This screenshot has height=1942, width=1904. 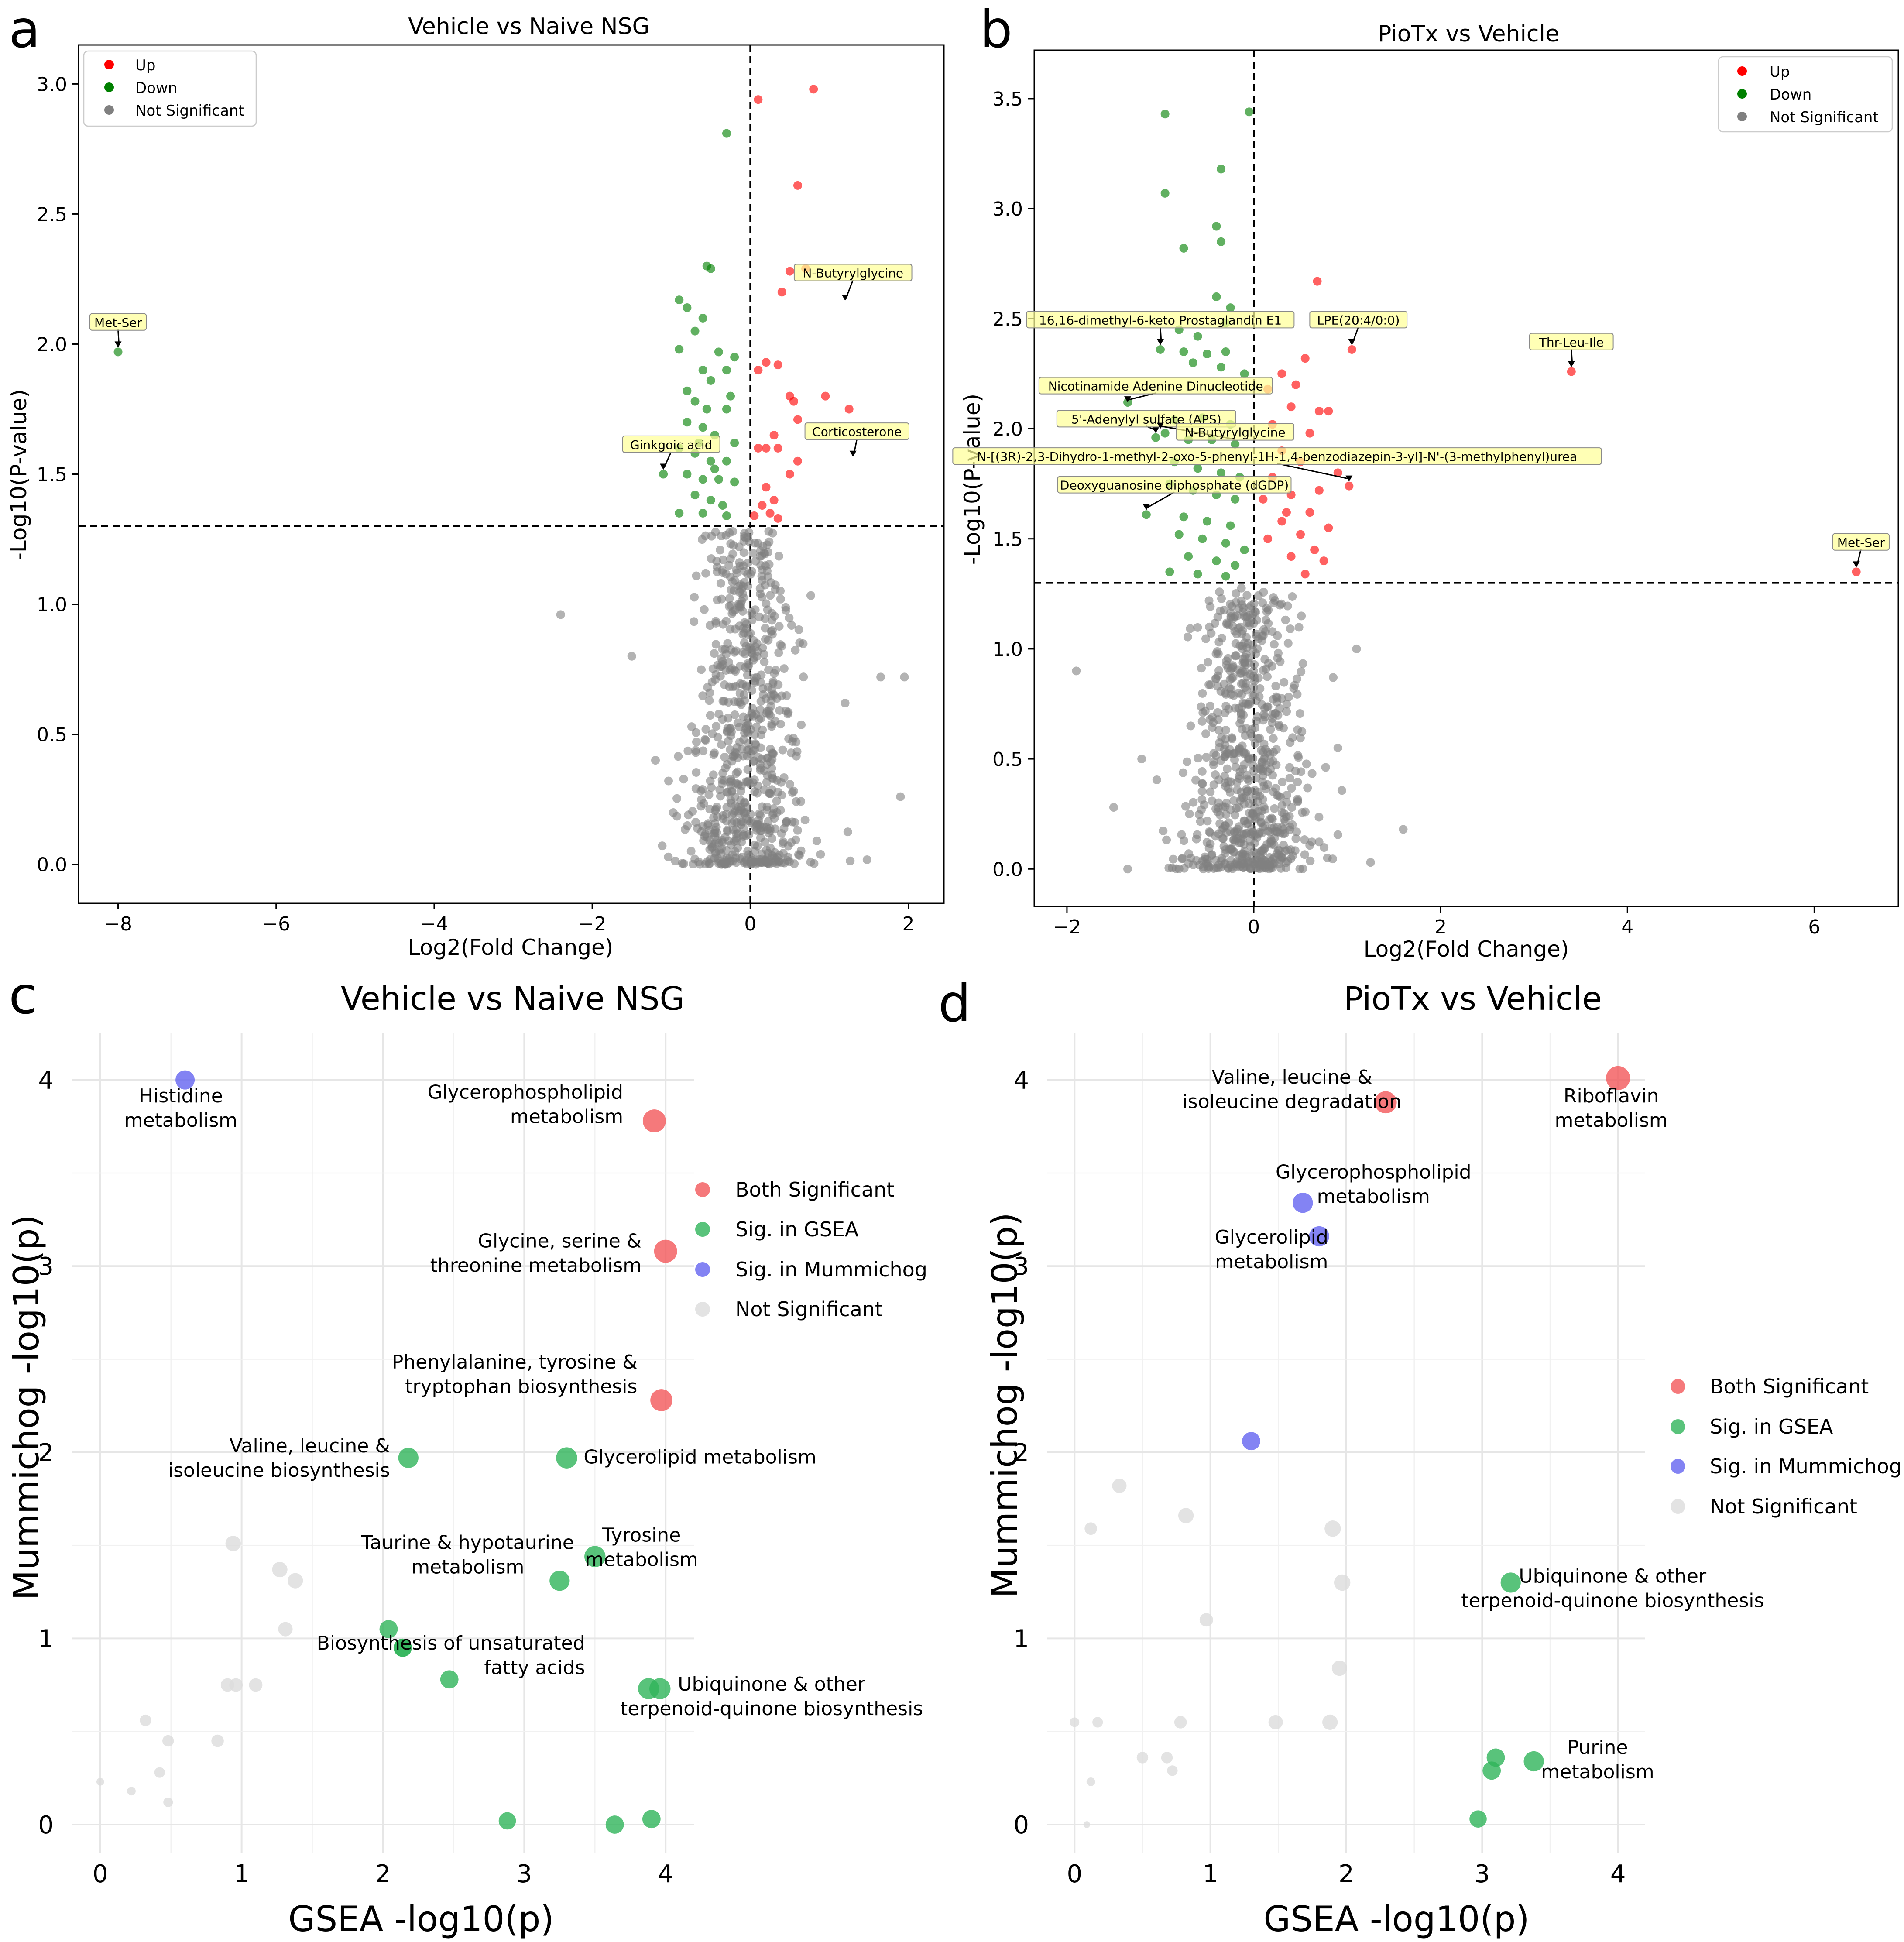 I want to click on pathway-label-line: metabolism, so click(x=566, y=1116).